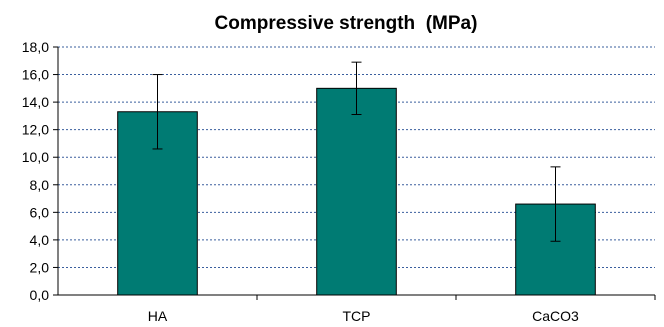 The width and height of the screenshot is (664, 327). I want to click on y-tick-label: 0,0, so click(40, 295).